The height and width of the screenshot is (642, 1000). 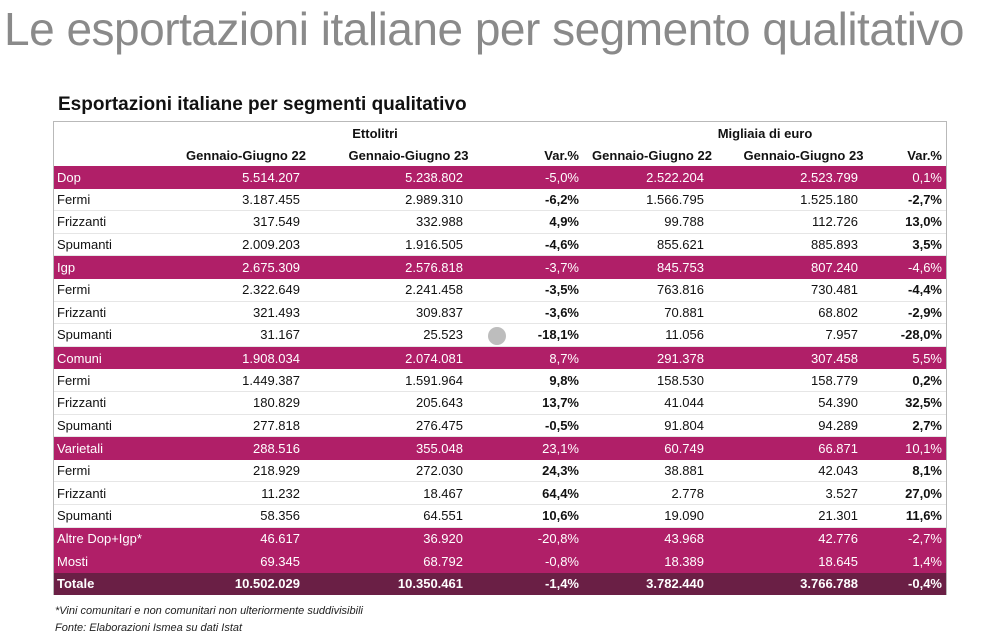 What do you see at coordinates (829, 199) in the screenshot?
I see `cell-eur-2023: 1.525.180` at bounding box center [829, 199].